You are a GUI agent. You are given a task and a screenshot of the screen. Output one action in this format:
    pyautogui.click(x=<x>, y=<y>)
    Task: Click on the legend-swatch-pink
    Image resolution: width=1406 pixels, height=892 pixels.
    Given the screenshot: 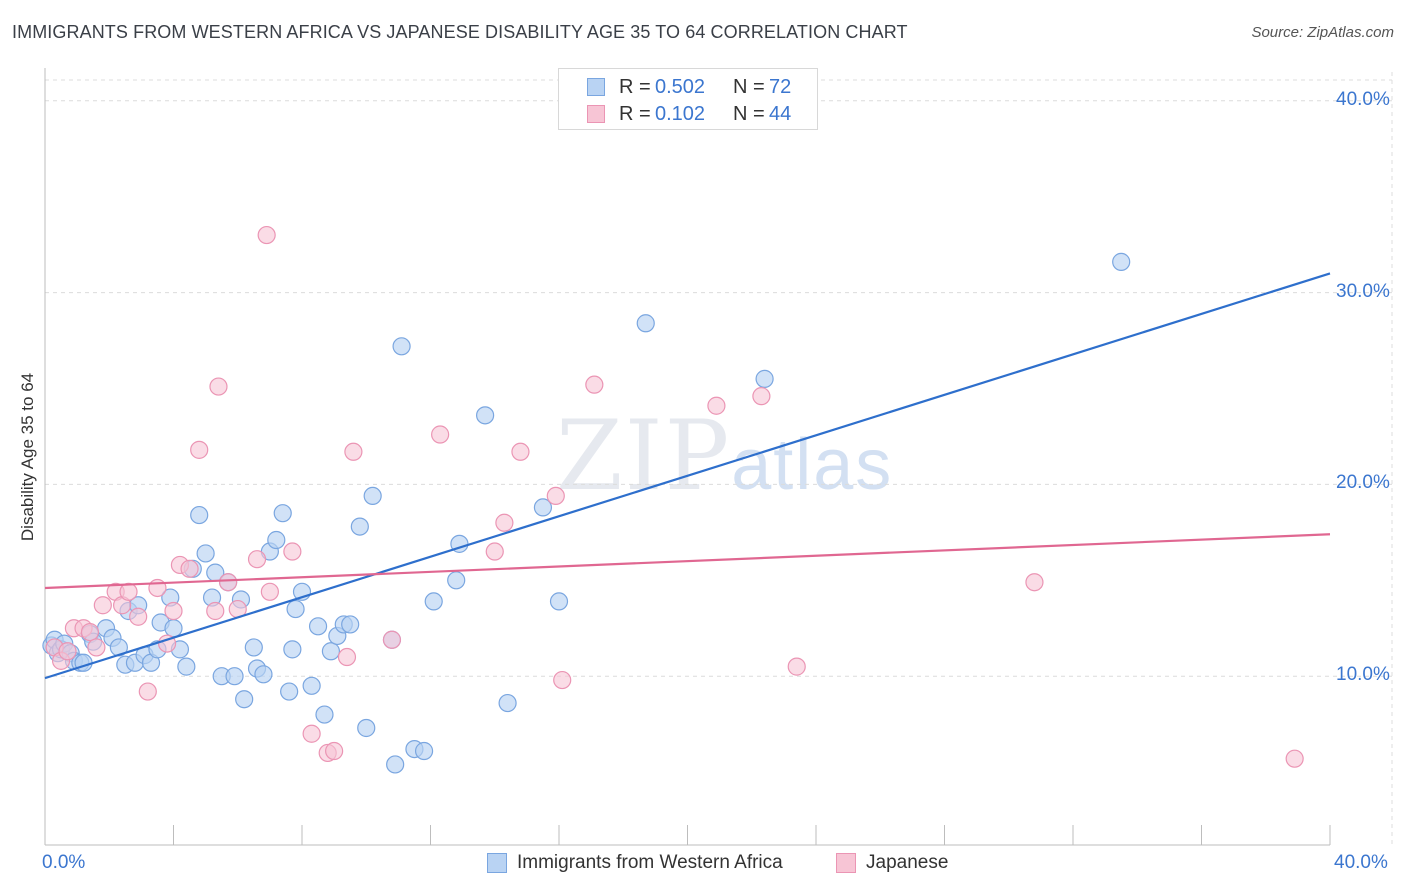 What is the action you would take?
    pyautogui.click(x=596, y=114)
    